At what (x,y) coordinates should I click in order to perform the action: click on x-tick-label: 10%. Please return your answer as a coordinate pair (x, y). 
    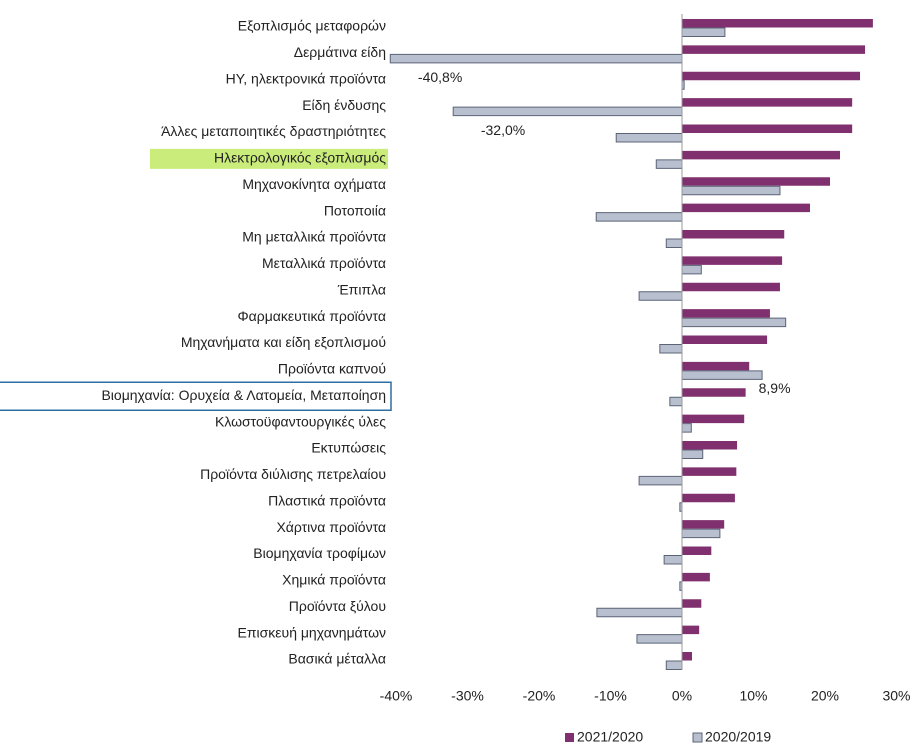
    Looking at the image, I should click on (753, 696).